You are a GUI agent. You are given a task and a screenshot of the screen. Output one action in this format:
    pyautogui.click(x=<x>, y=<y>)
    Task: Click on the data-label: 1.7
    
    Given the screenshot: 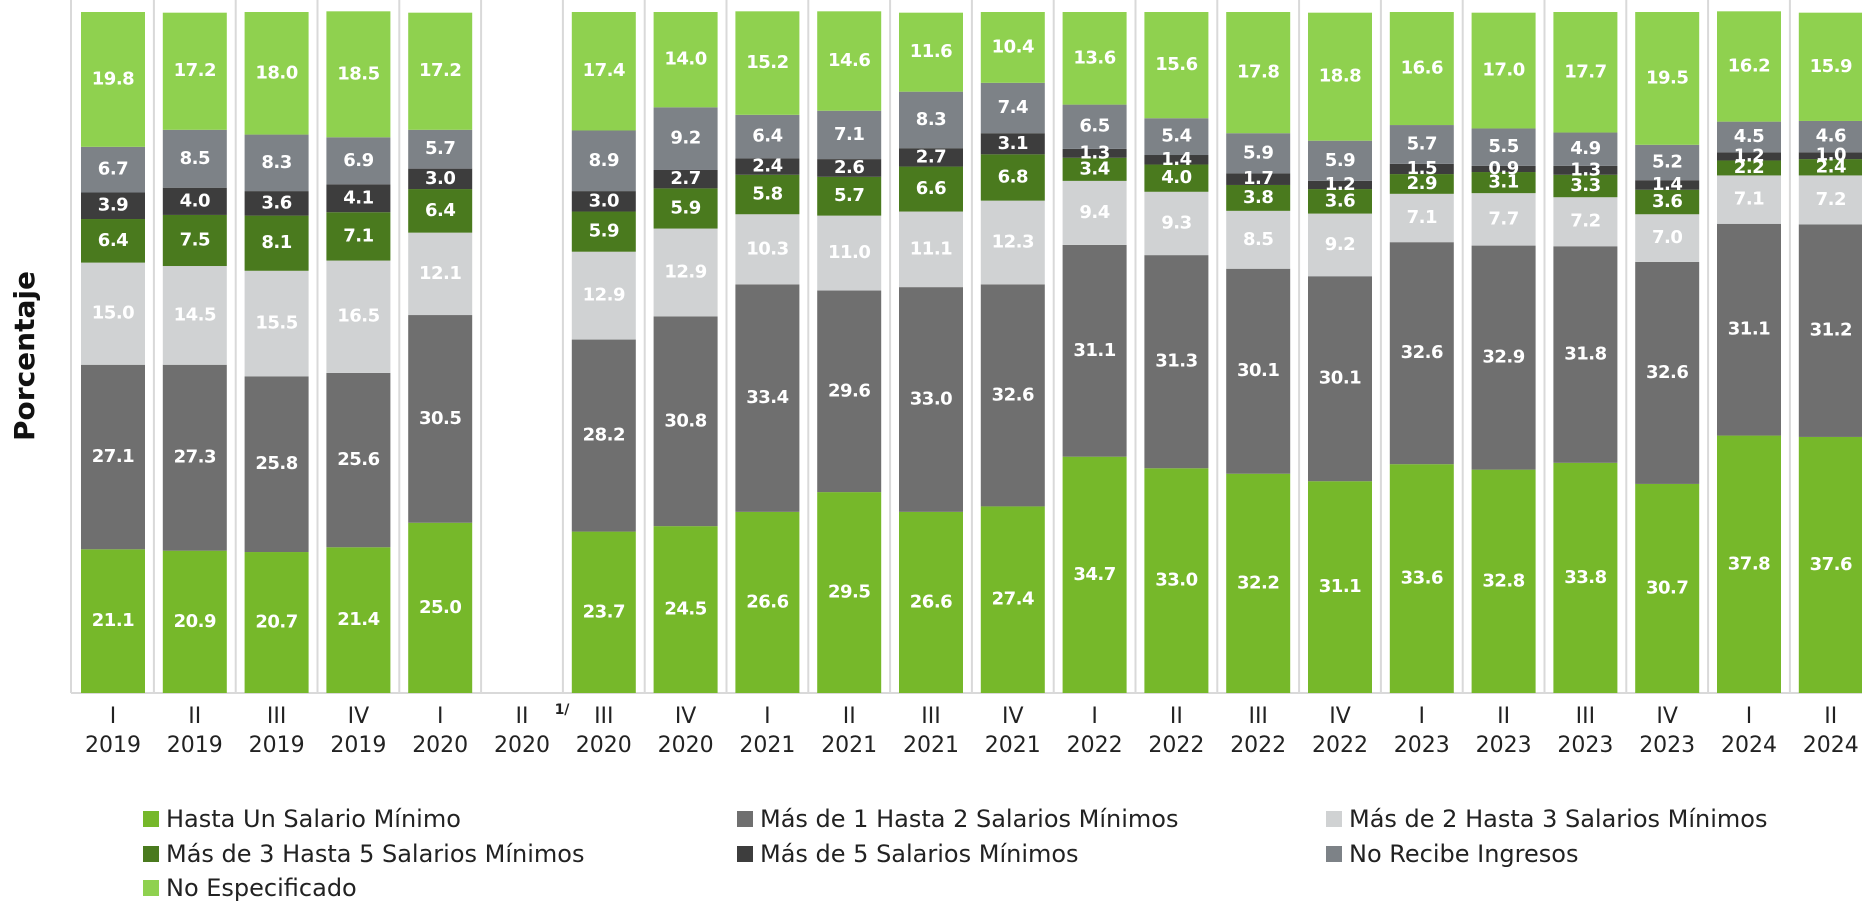 What is the action you would take?
    pyautogui.click(x=1258, y=178)
    